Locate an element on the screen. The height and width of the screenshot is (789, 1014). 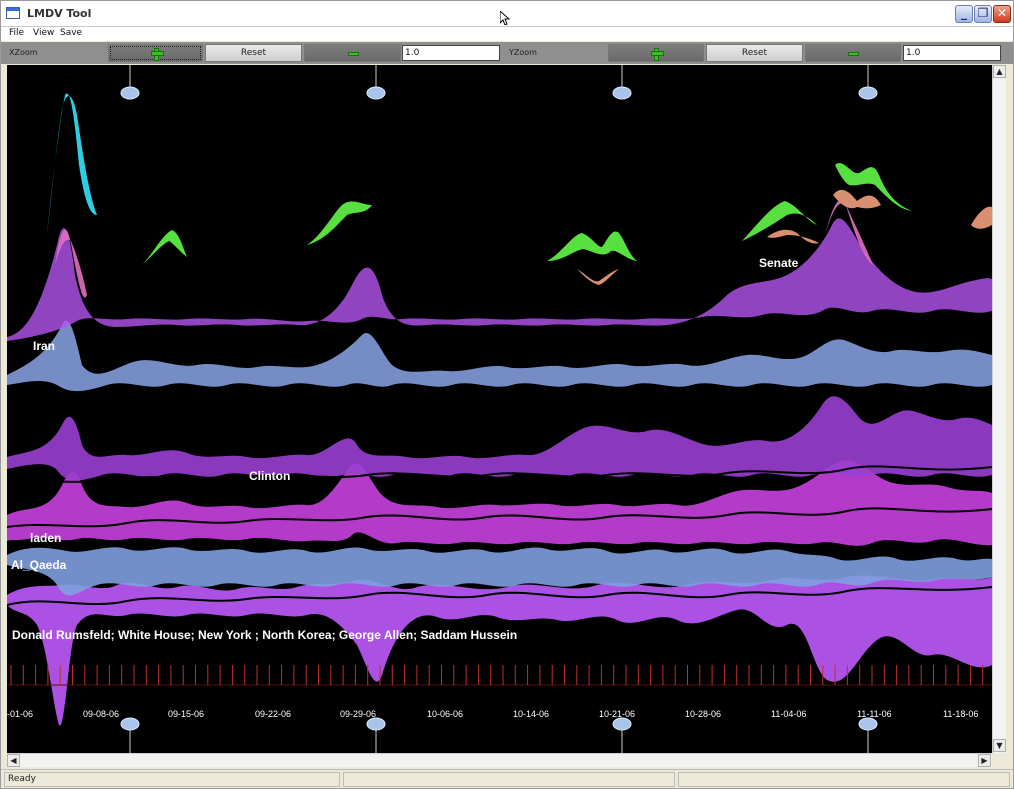
horizontal-scrollbar: ◀ ▶ is located at coordinates (499, 760).